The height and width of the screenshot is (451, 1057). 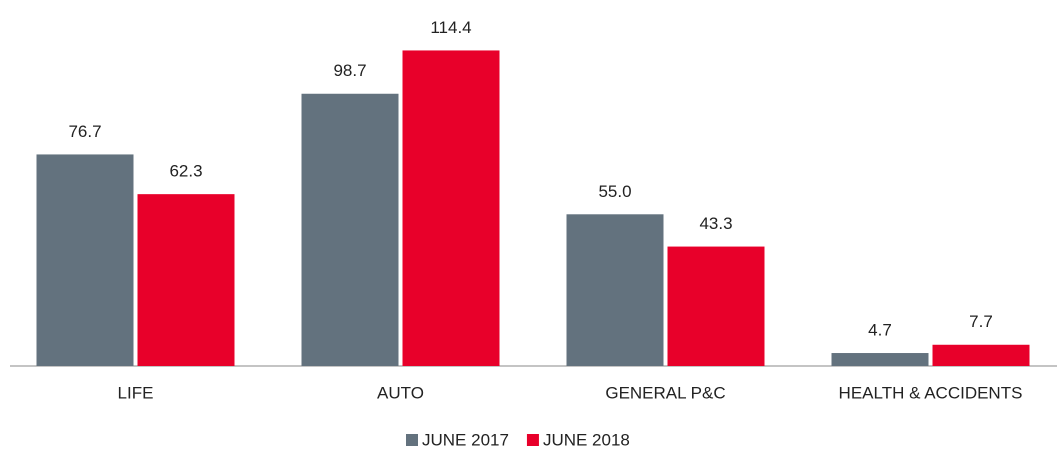 I want to click on x-tick-label: AUTO, so click(x=400, y=392).